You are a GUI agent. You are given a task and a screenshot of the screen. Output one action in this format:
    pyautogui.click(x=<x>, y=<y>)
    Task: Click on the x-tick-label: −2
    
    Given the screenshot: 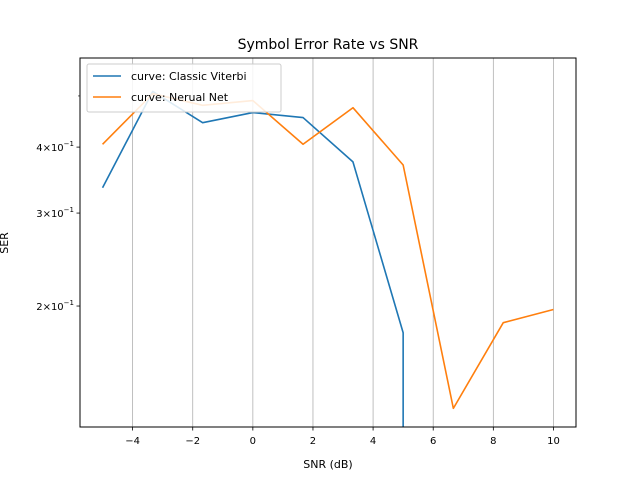 What is the action you would take?
    pyautogui.click(x=192, y=441)
    